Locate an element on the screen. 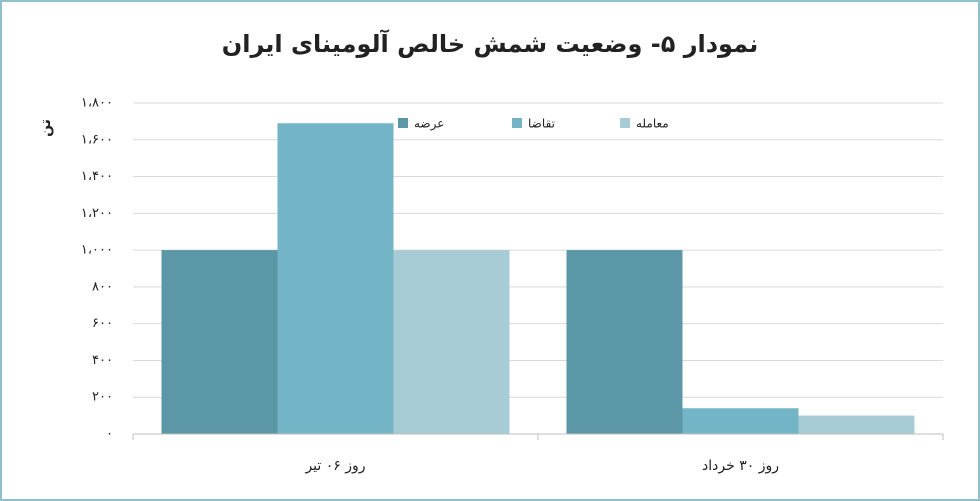 The height and width of the screenshot is (501, 980). legend-label: معامله is located at coordinates (652, 124).